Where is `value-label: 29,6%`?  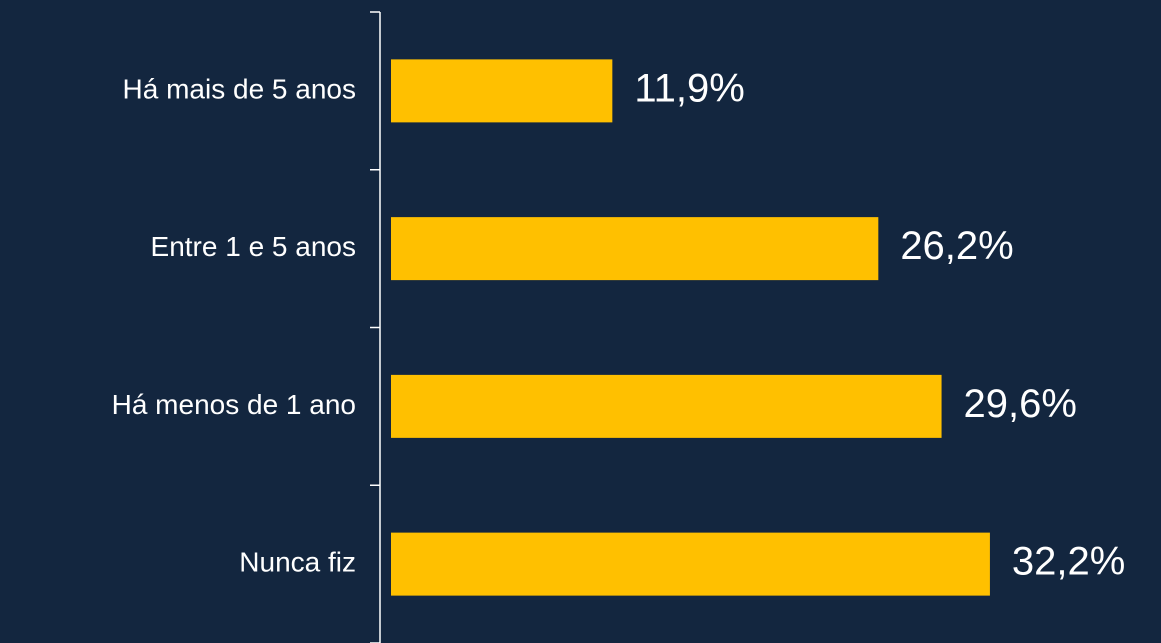 value-label: 29,6% is located at coordinates (1020, 404).